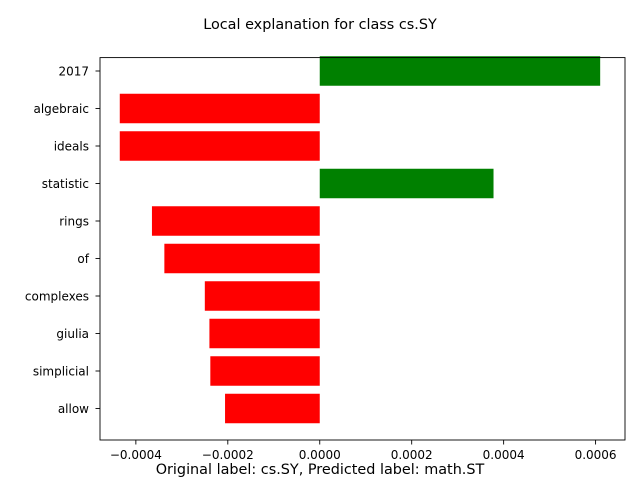 This screenshot has width=640, height=480. What do you see at coordinates (73, 72) in the screenshot?
I see `y-tick-label: 2017` at bounding box center [73, 72].